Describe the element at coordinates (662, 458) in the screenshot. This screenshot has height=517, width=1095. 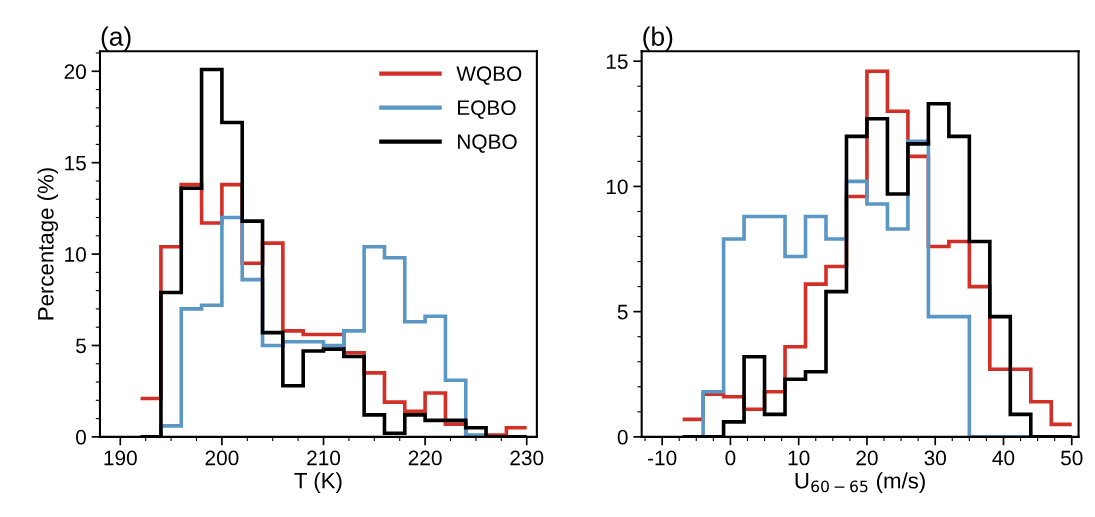
I see `x-tick-label: -10` at that location.